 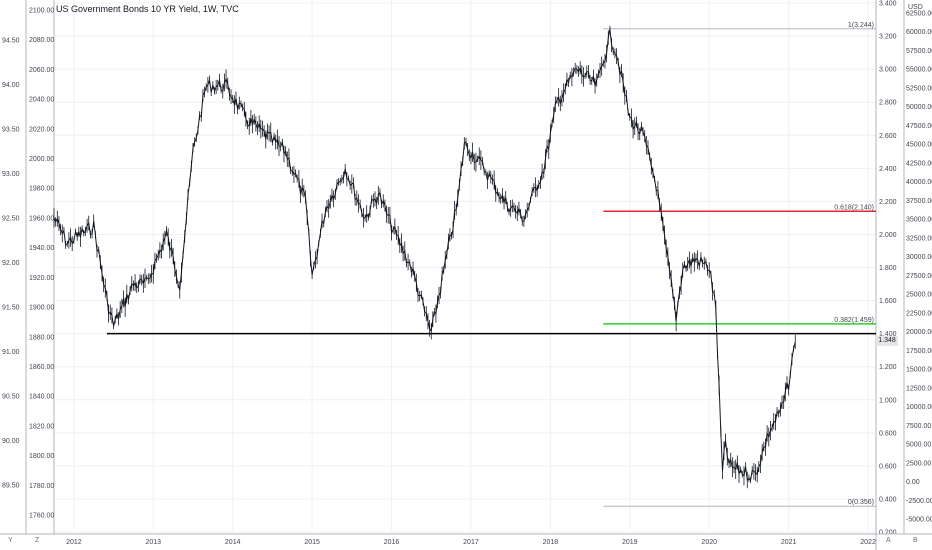 What do you see at coordinates (918, 426) in the screenshot?
I see `right-outer-tick-label: 7500.00` at bounding box center [918, 426].